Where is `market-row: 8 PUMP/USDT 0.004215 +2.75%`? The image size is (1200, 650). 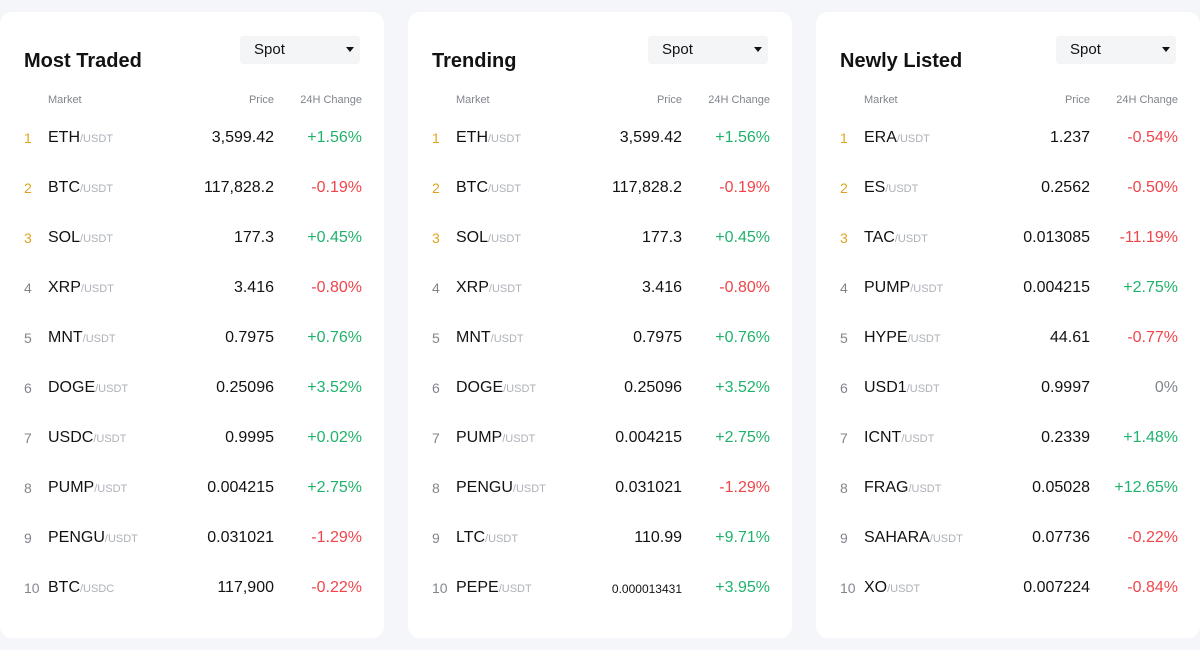 market-row: 8 PUMP/USDT 0.004215 +2.75% is located at coordinates (192, 488).